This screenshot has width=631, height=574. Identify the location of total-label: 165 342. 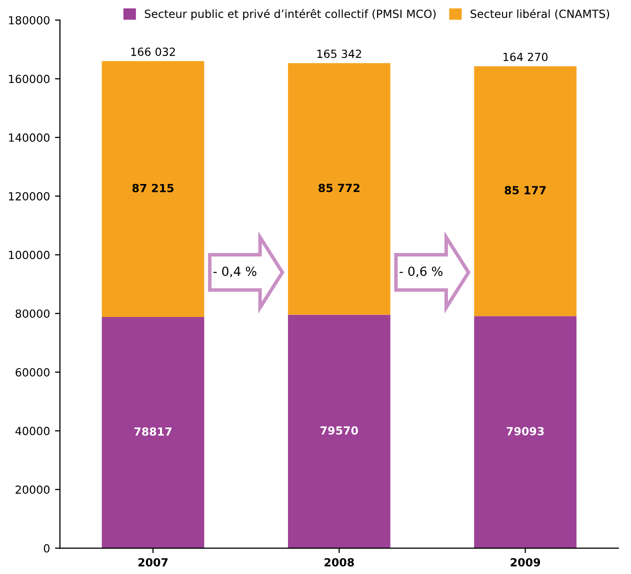
(339, 54).